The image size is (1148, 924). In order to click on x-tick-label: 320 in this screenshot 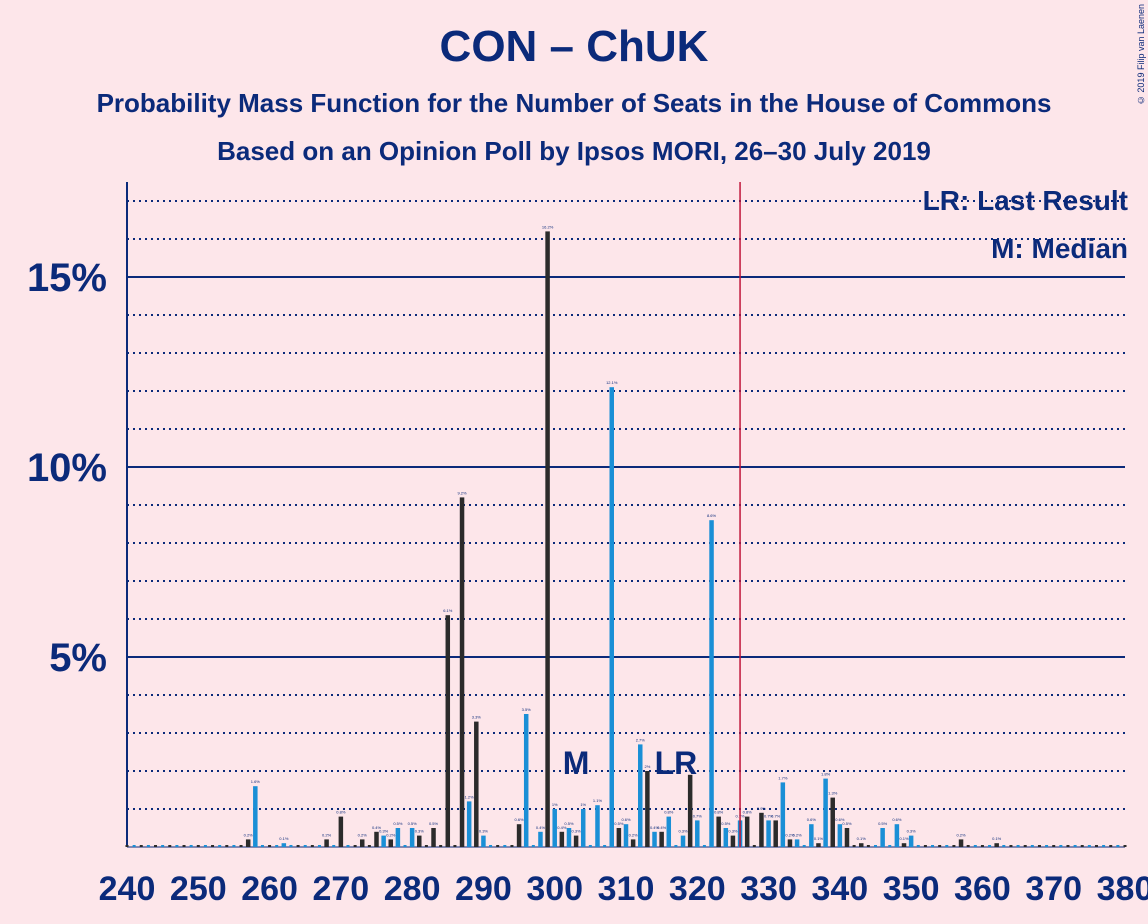, I will do `click(697, 889)`.